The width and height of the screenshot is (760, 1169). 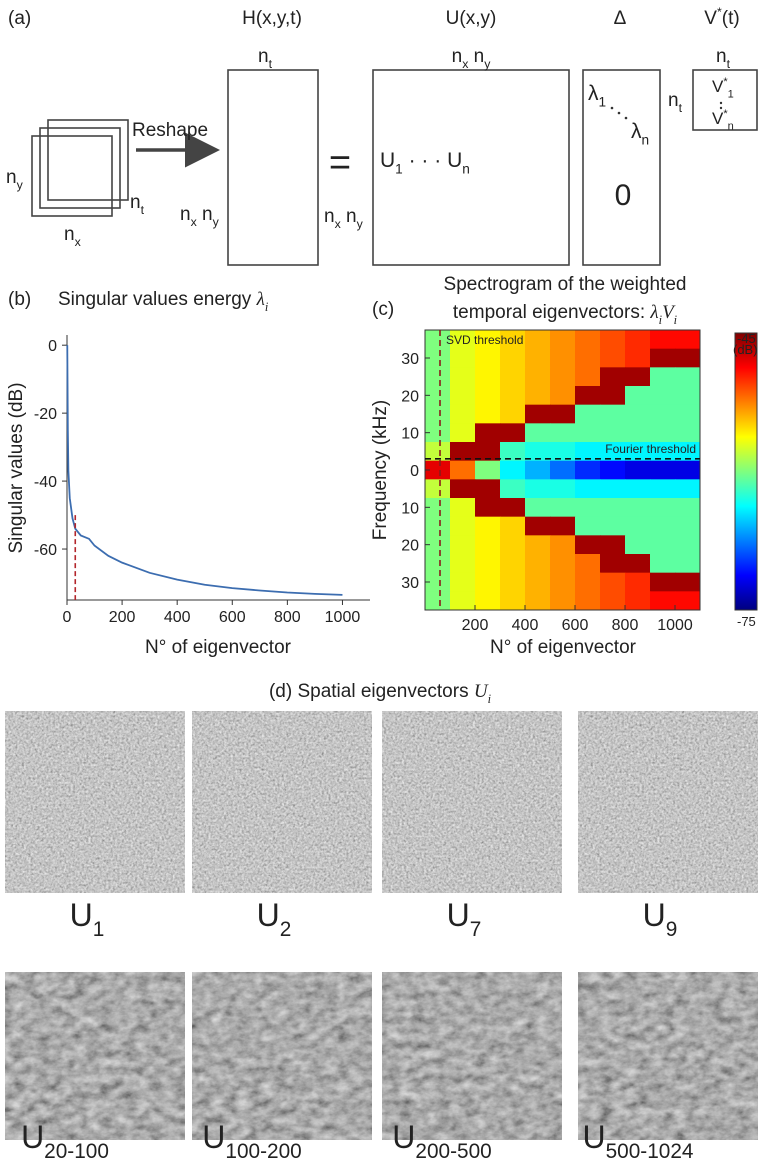 What do you see at coordinates (380, 470) in the screenshot?
I see `y-axis-label: Frequency (kHz)` at bounding box center [380, 470].